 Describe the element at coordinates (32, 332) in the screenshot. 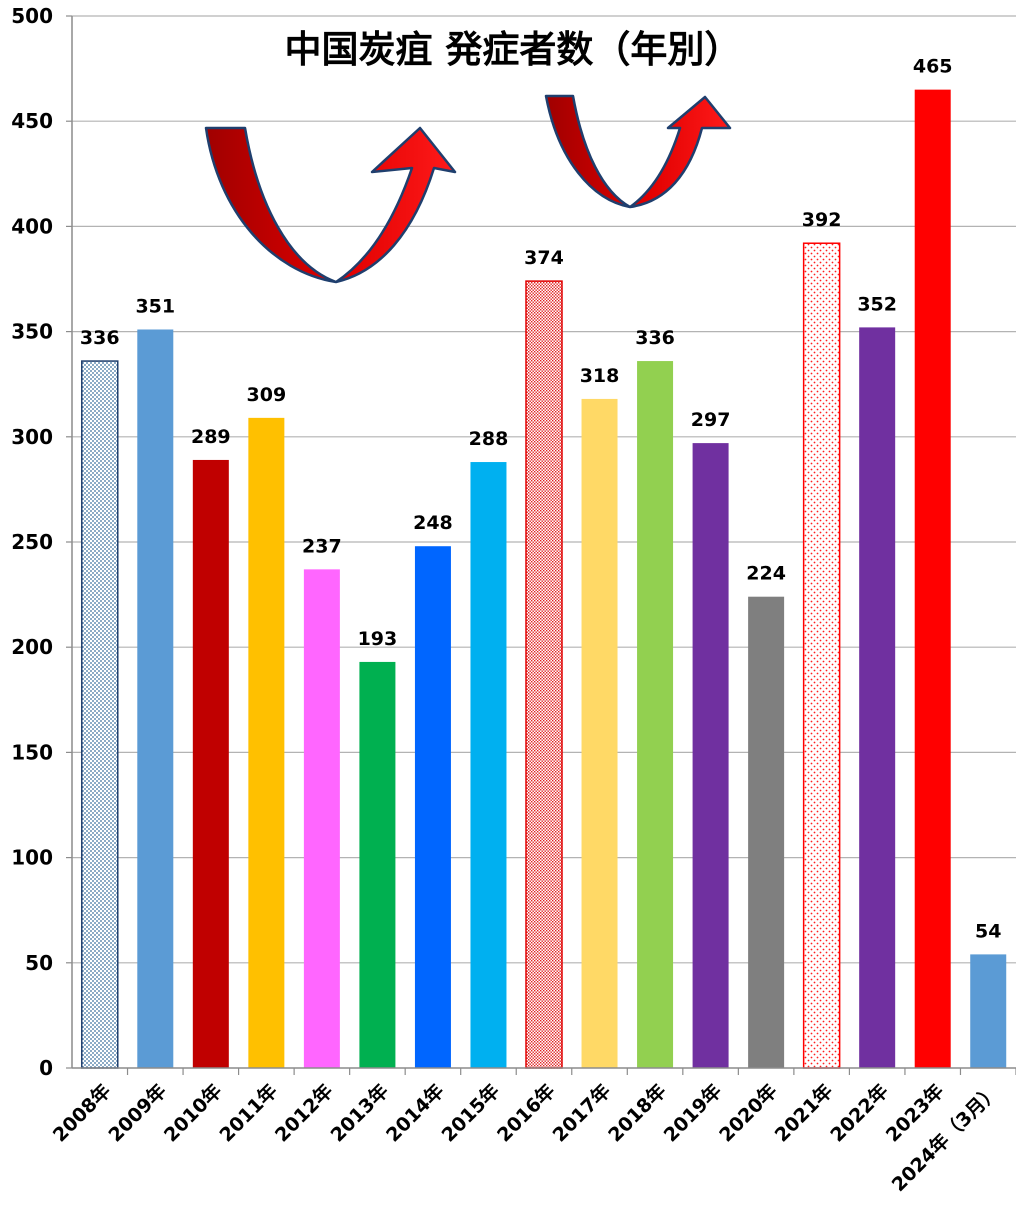

I see `y-tick-label: 350` at that location.